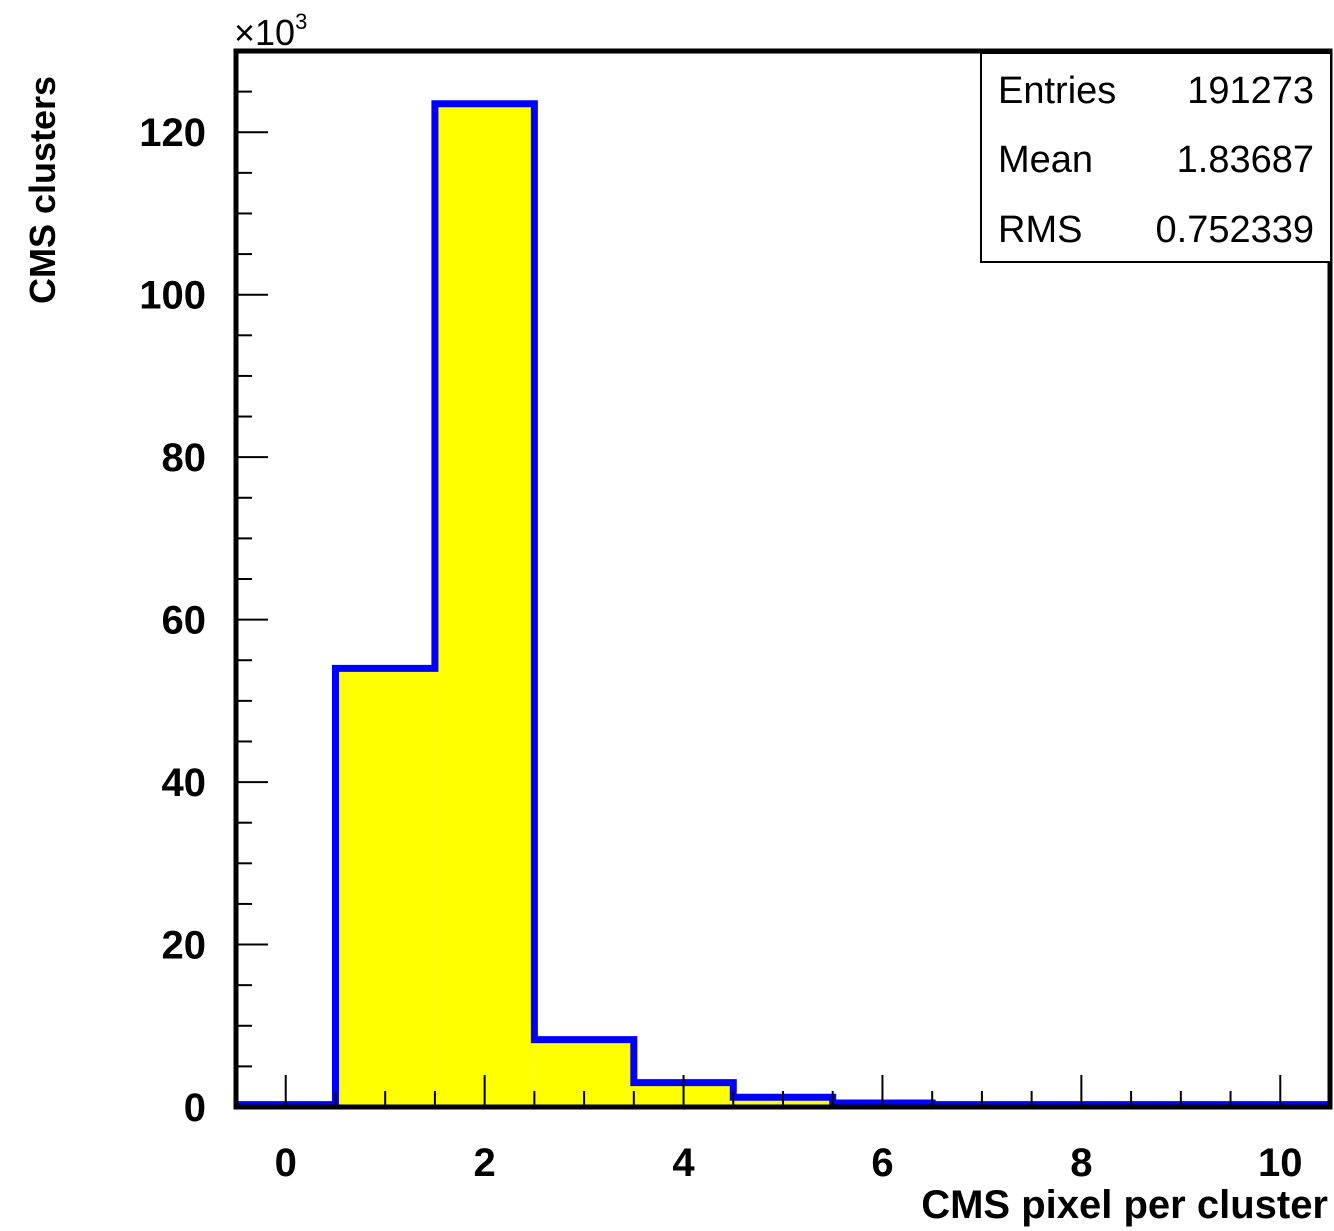  What do you see at coordinates (1081, 1163) in the screenshot?
I see `x-tick-label: 8` at bounding box center [1081, 1163].